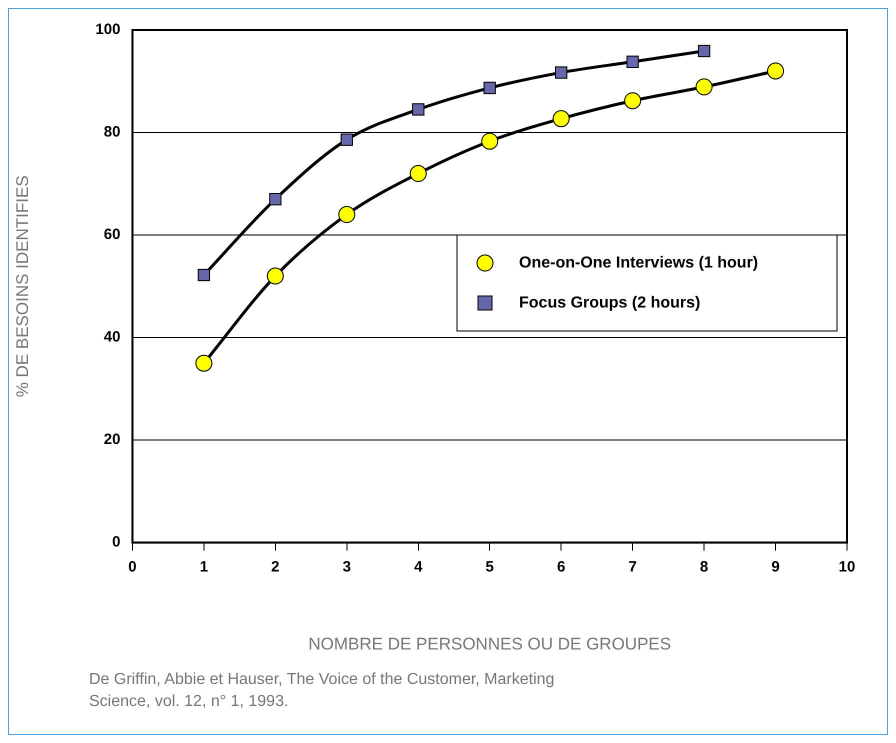 The height and width of the screenshot is (743, 896). Describe the element at coordinates (112, 439) in the screenshot. I see `y-tick-label: 20` at that location.